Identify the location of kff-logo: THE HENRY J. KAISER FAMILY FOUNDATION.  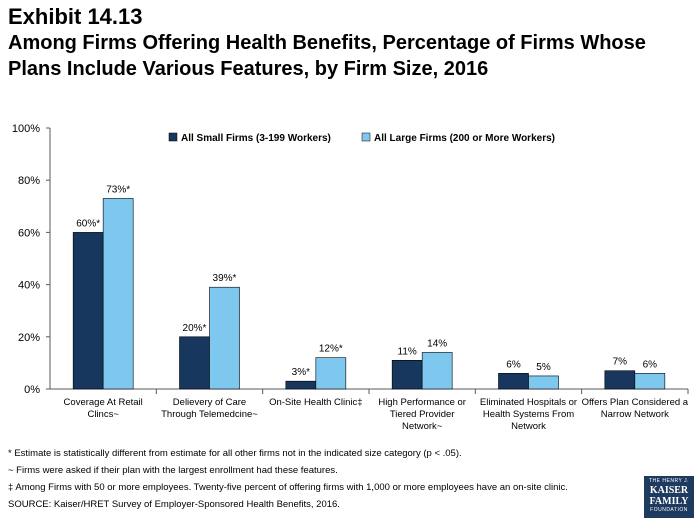
(669, 497).